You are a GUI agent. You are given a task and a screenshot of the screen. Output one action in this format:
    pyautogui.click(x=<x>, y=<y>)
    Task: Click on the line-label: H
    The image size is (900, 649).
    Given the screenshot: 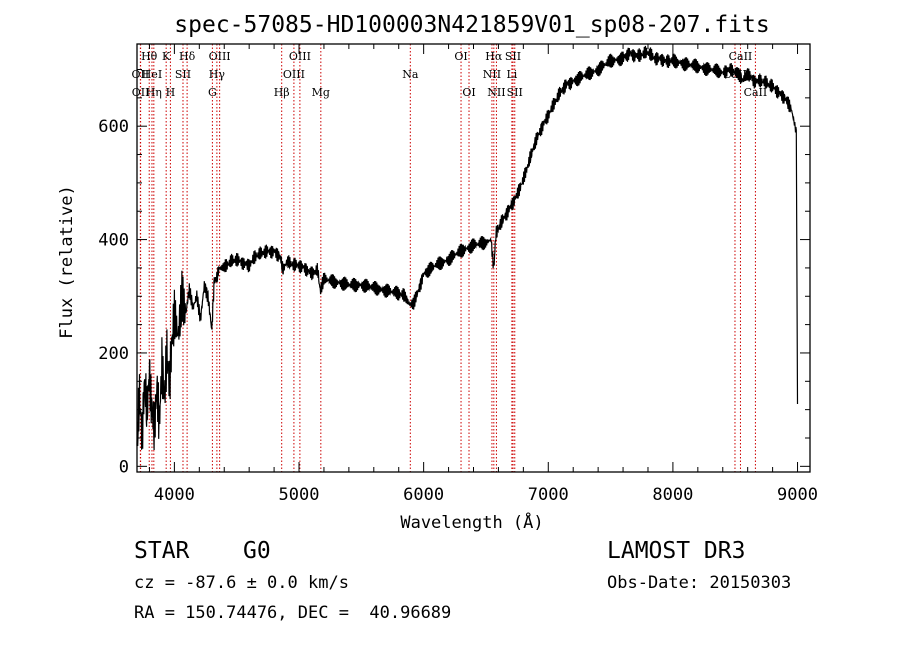 What is the action you would take?
    pyautogui.click(x=171, y=92)
    